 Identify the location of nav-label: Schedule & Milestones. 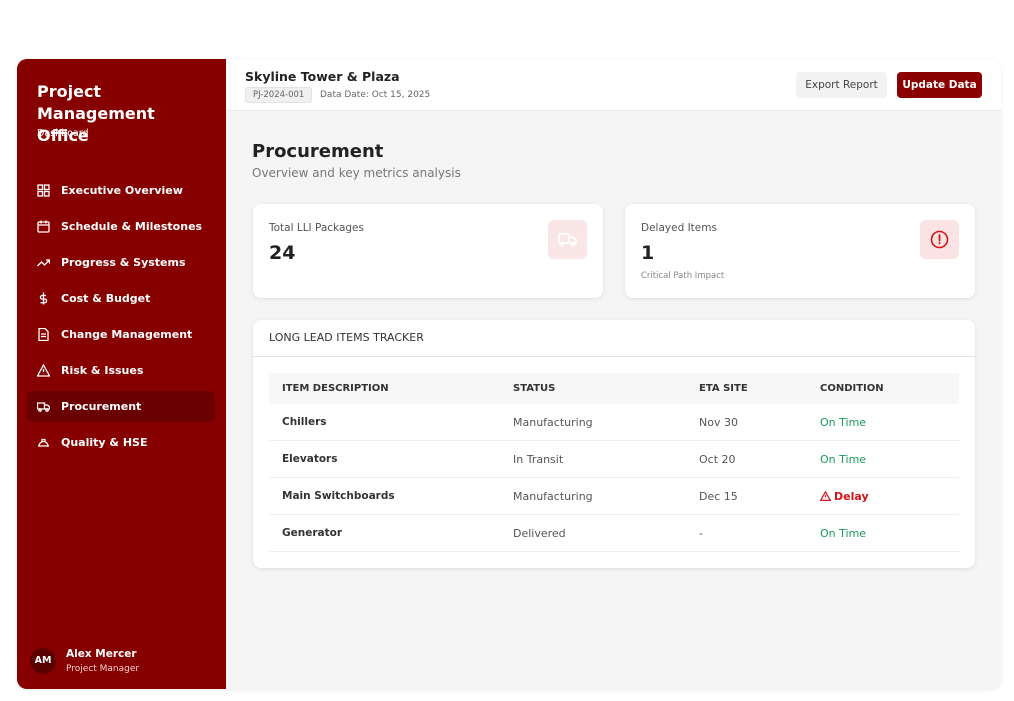
(132, 226).